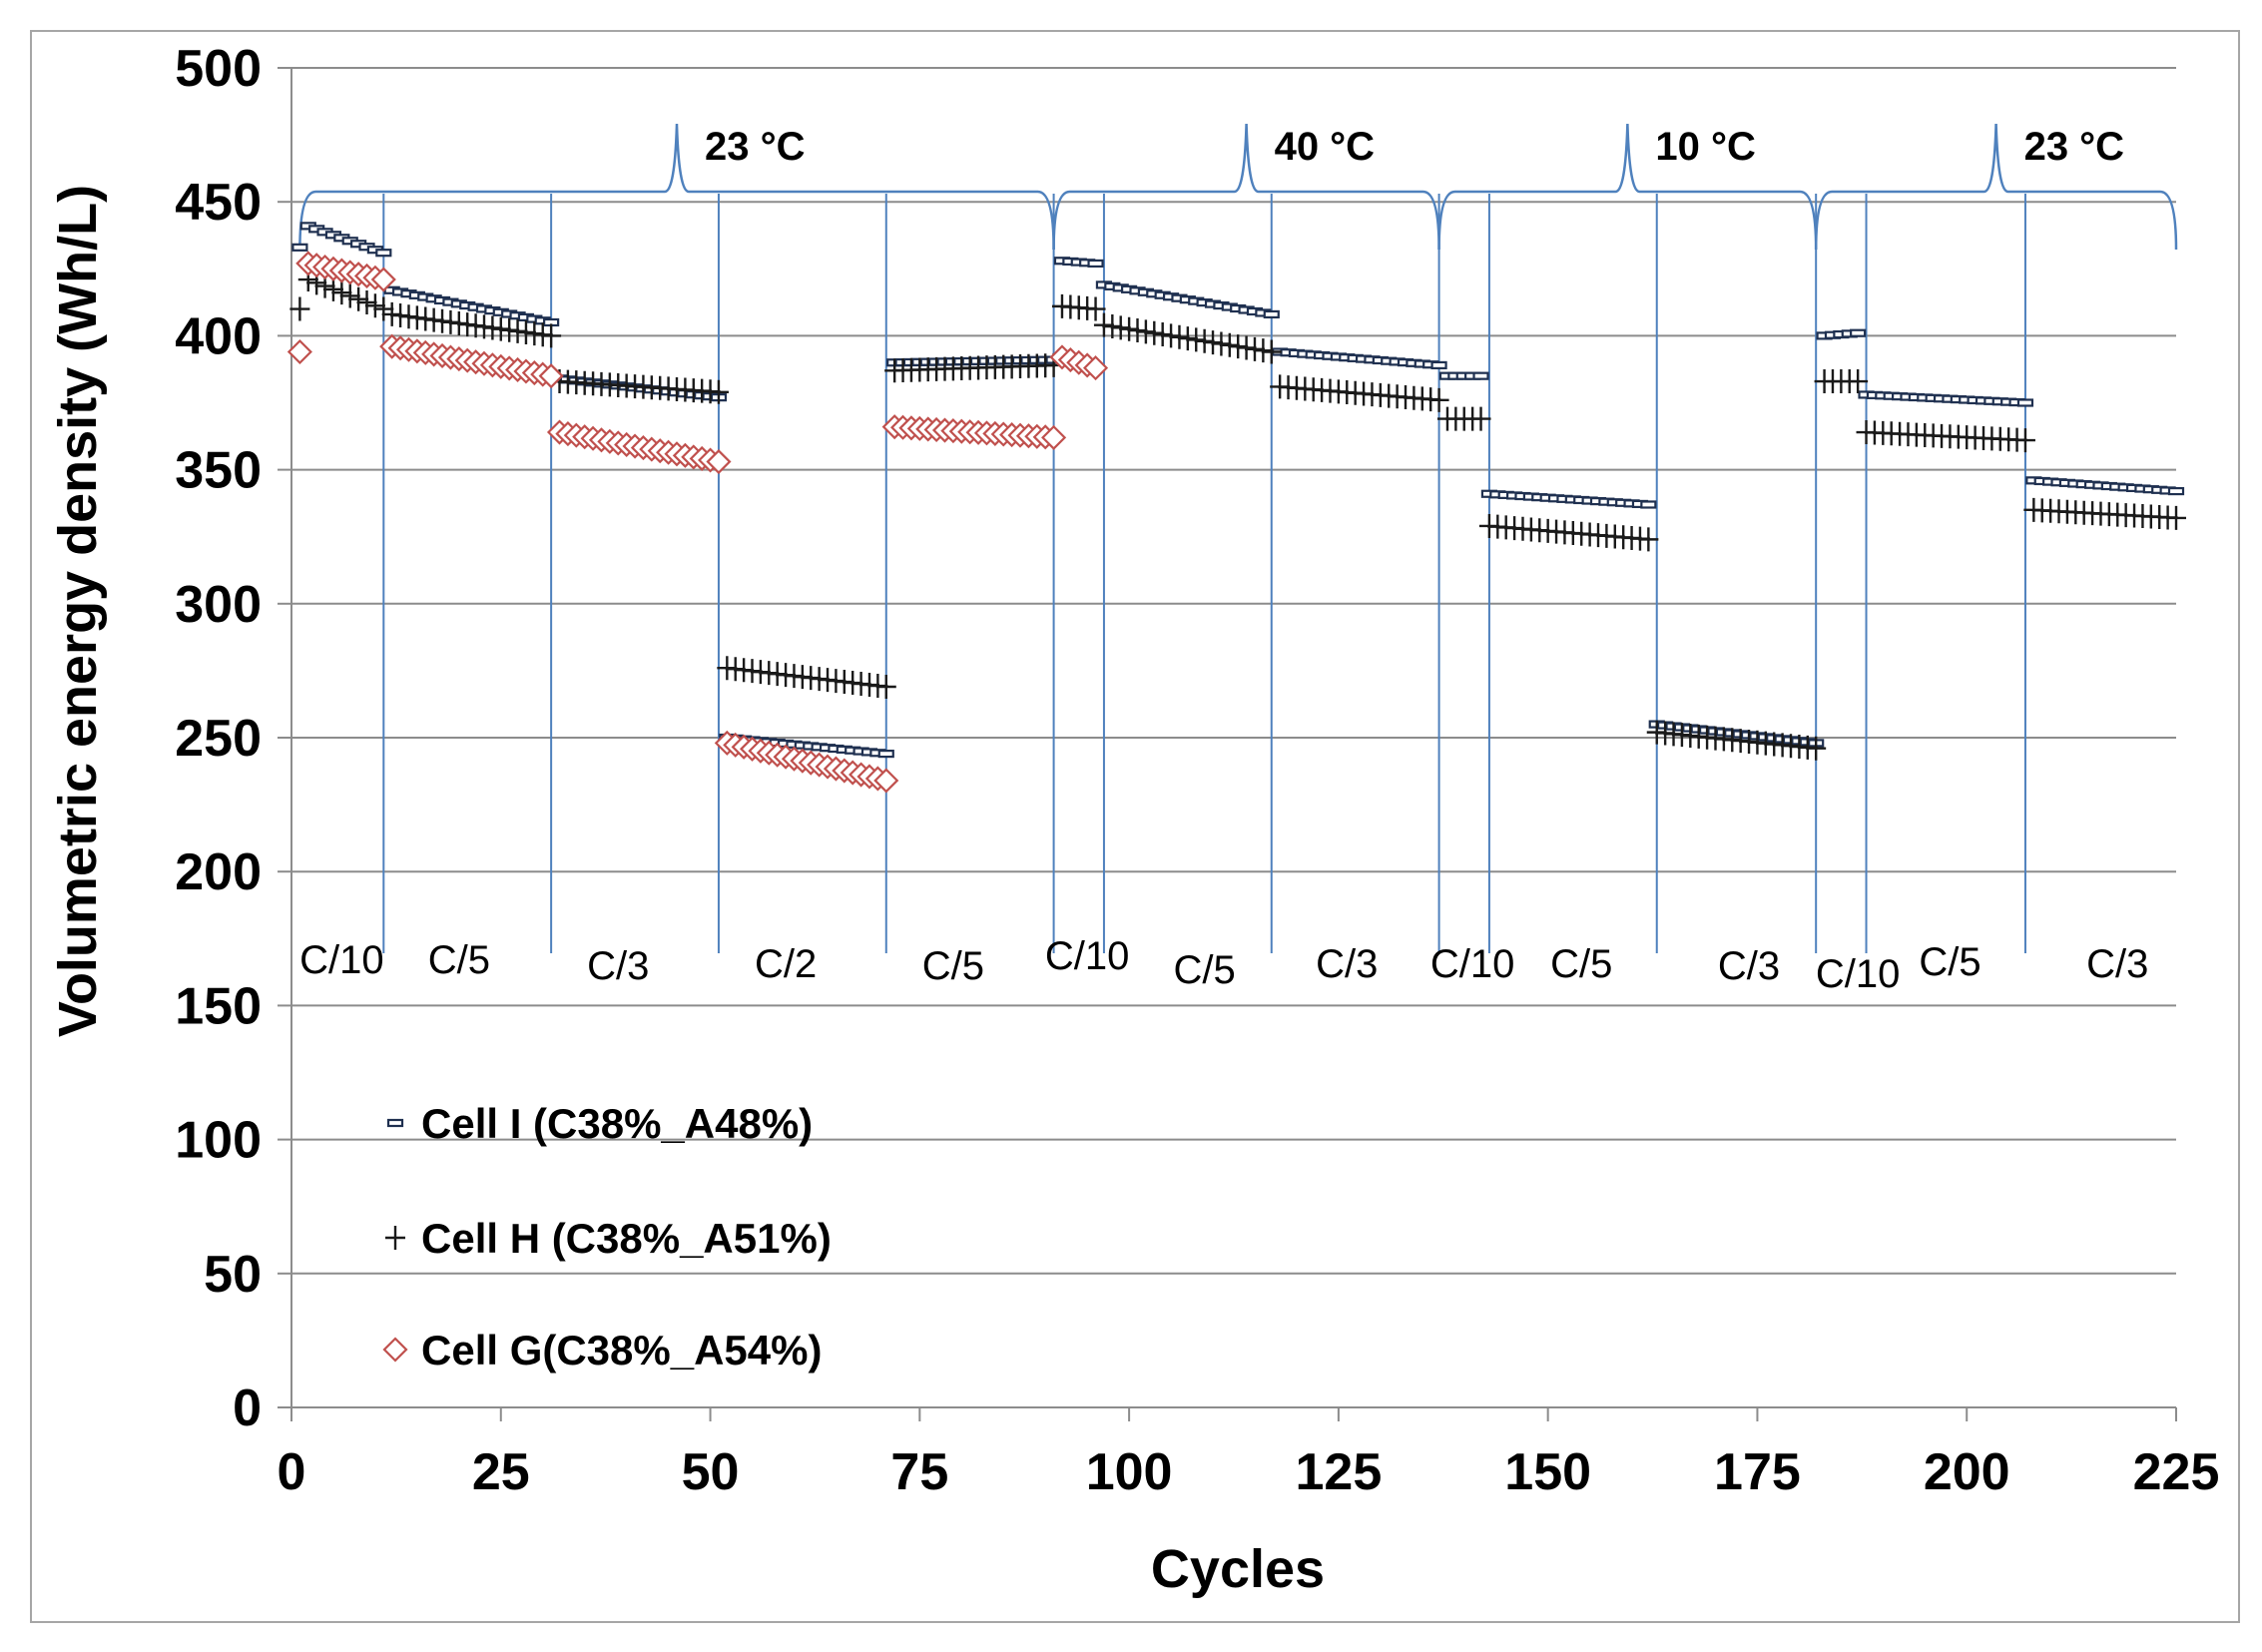 The height and width of the screenshot is (1652, 2262). I want to click on data-point-s1-c100, so click(1129, 328).